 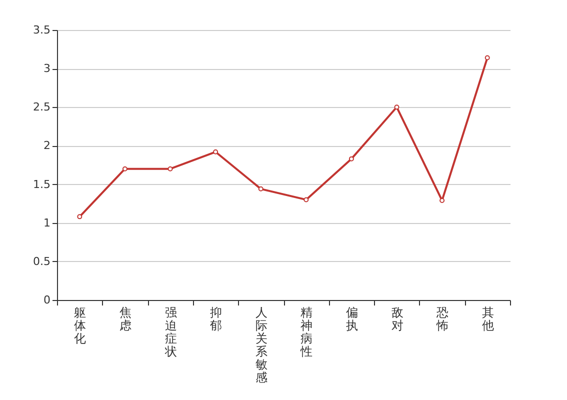 I want to click on x-tick-label: 其他, so click(x=488, y=319).